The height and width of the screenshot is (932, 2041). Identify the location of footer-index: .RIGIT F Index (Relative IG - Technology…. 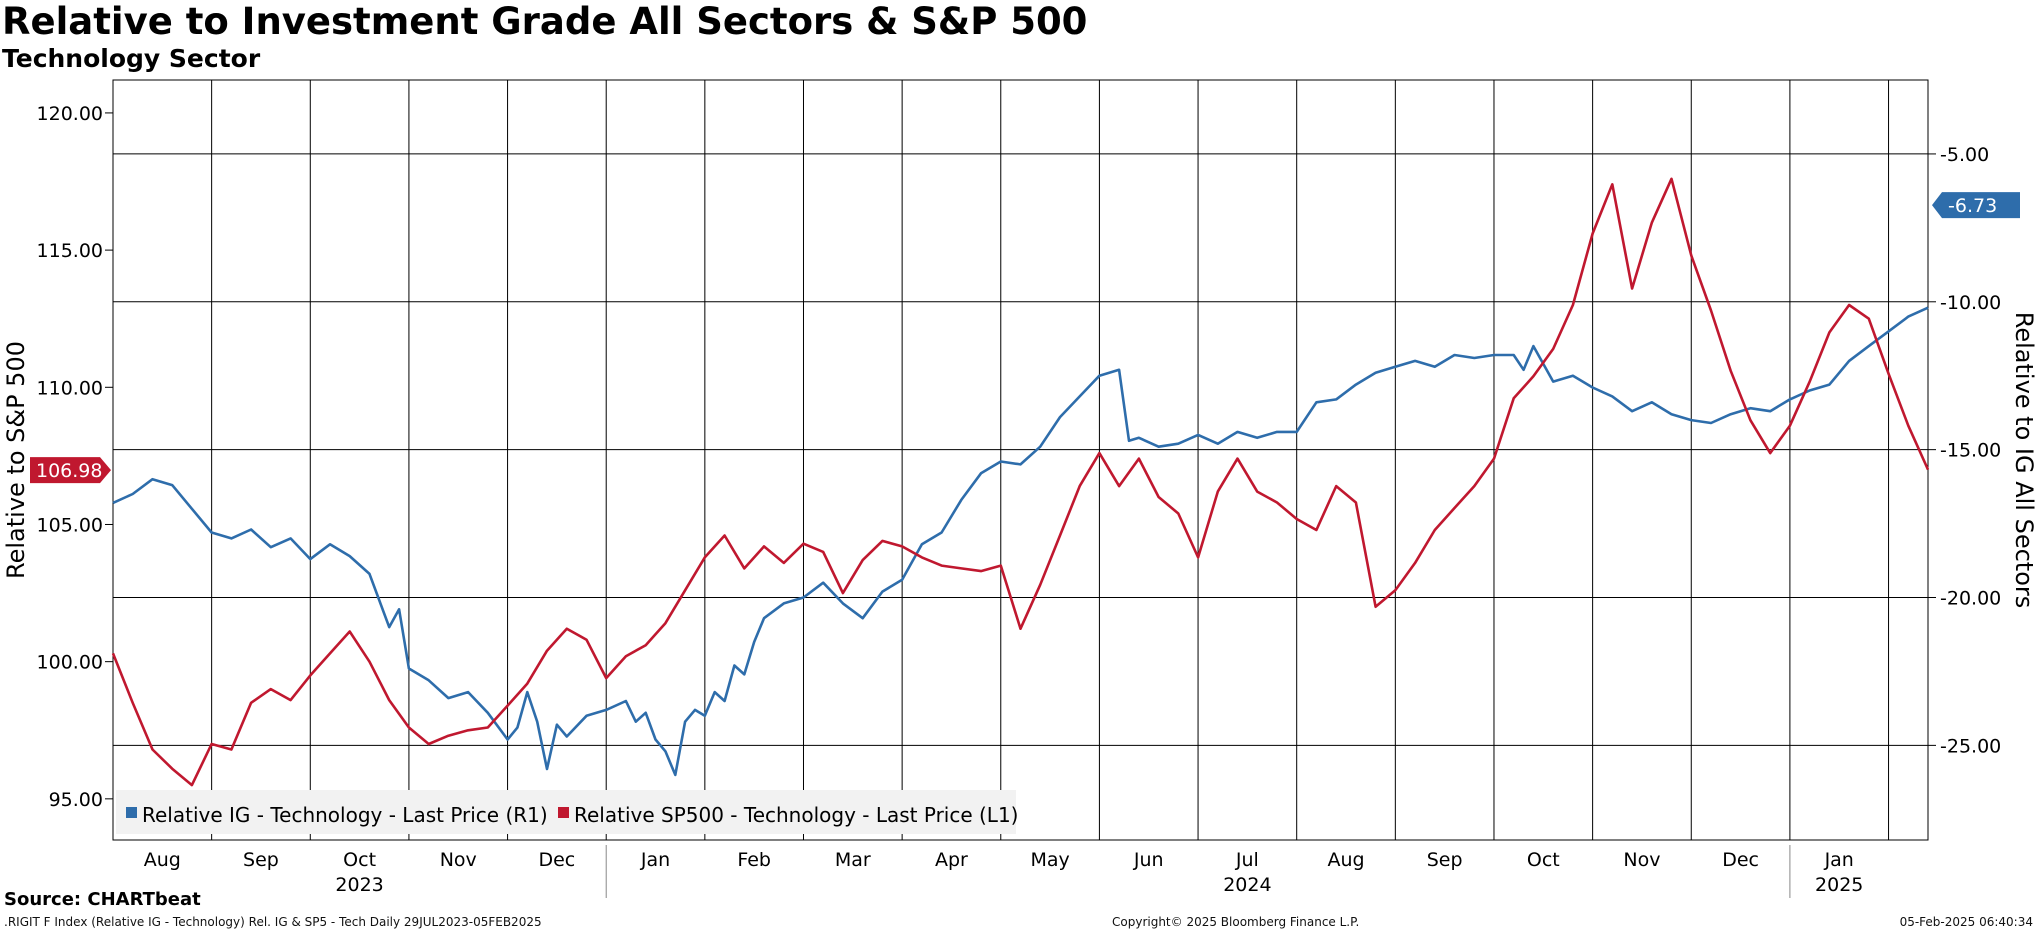
(273, 922).